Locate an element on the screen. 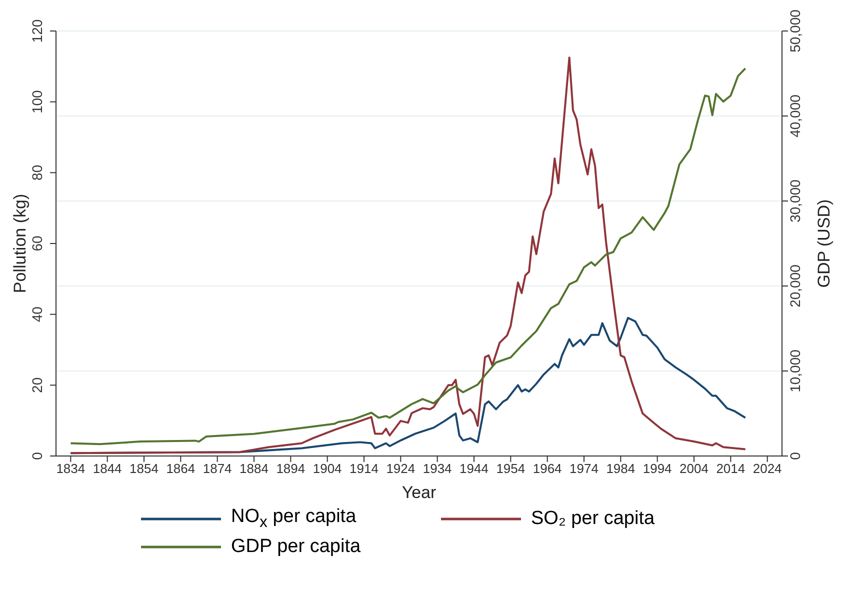 The height and width of the screenshot is (604, 846). x-tick-label: 1964 is located at coordinates (547, 468).